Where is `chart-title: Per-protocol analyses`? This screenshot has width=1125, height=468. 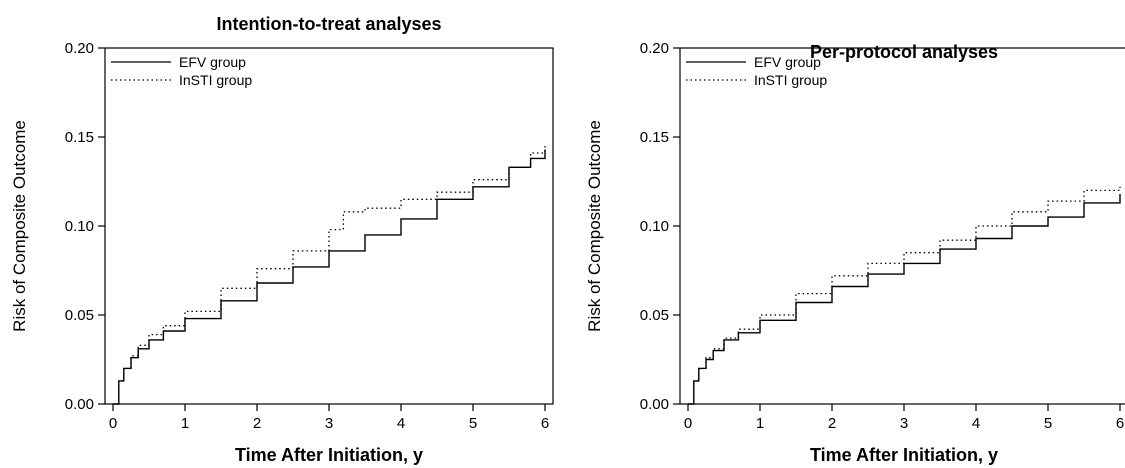
chart-title: Per-protocol analyses is located at coordinates (904, 52).